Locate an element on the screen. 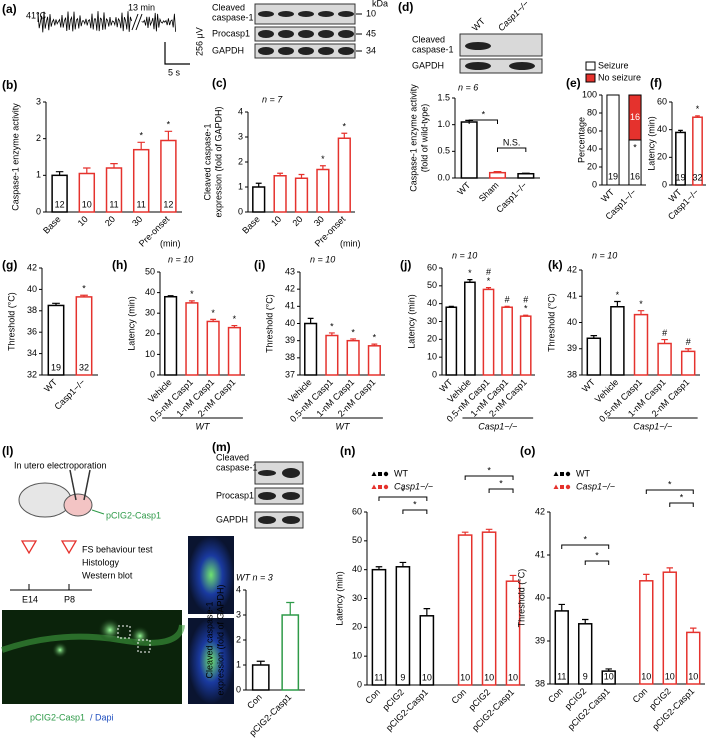  count-label: 32 is located at coordinates (84, 367).